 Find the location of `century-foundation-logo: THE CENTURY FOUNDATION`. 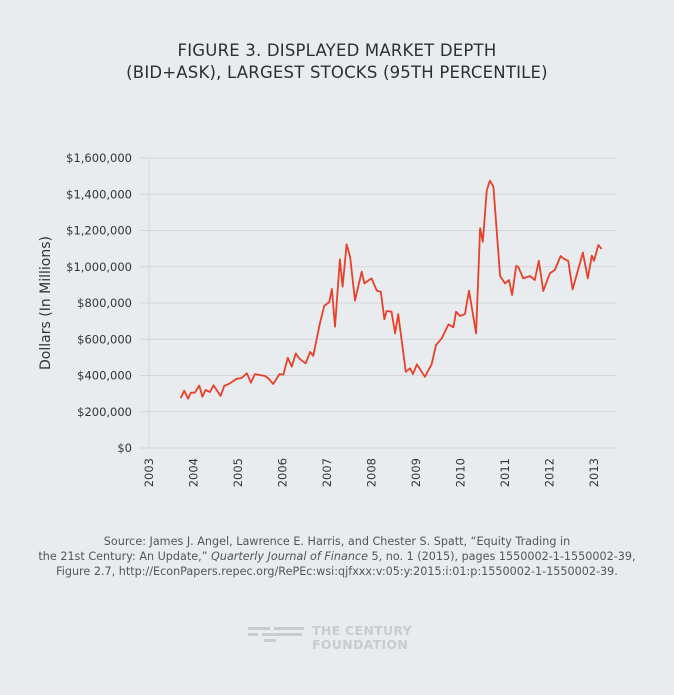

century-foundation-logo: THE CENTURY FOUNDATION is located at coordinates (338, 640).